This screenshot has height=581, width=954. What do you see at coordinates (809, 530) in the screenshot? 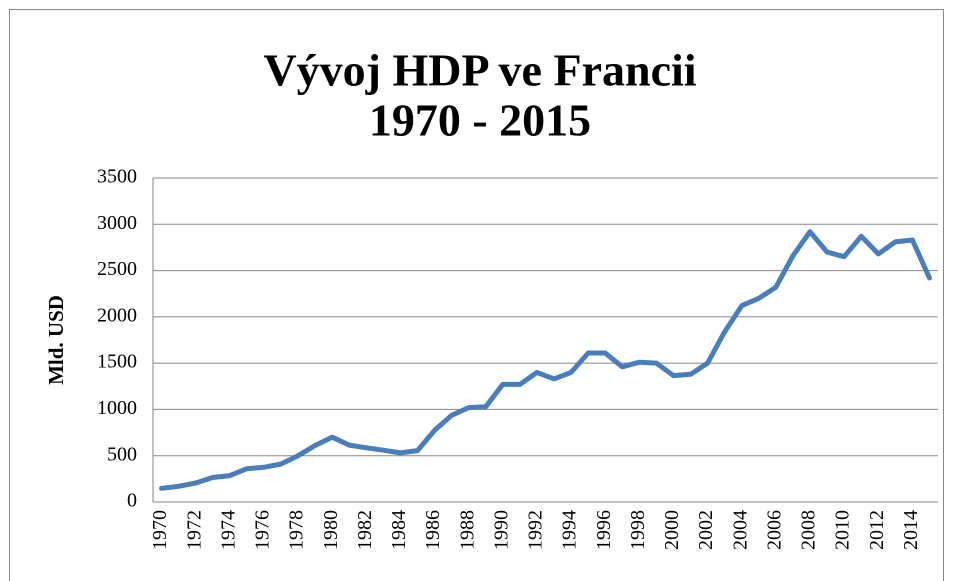
I see `x-tick-label: 2008` at bounding box center [809, 530].